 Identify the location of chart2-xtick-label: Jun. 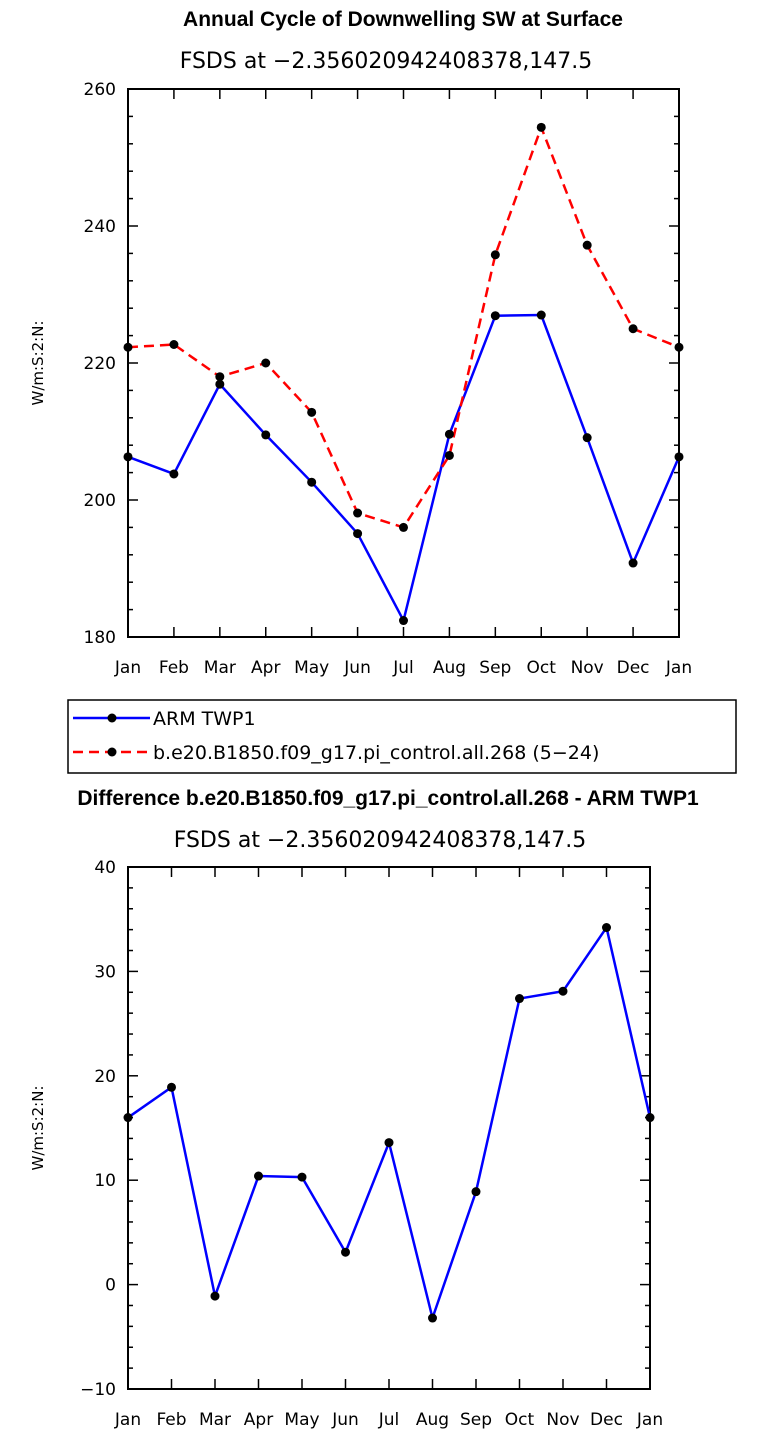
(345, 1420).